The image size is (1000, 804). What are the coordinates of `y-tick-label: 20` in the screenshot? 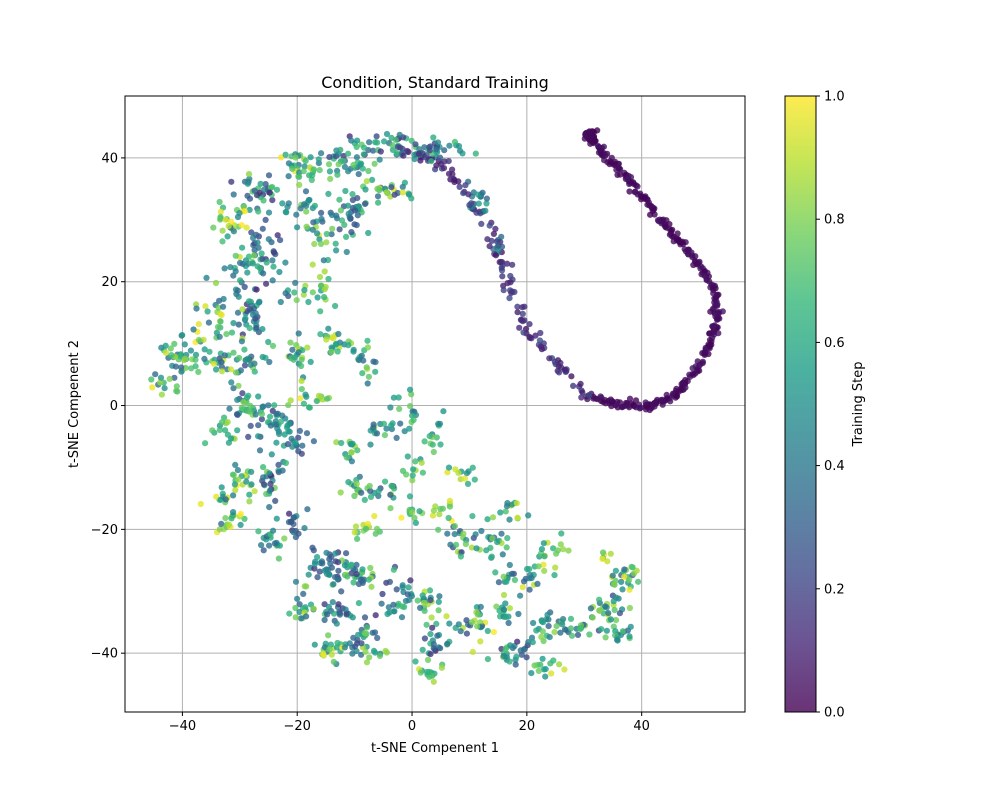 It's located at (109, 282).